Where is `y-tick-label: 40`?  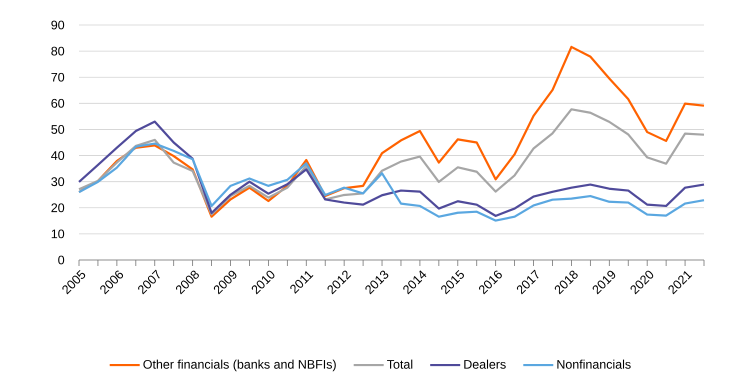 y-tick-label: 40 is located at coordinates (57, 155).